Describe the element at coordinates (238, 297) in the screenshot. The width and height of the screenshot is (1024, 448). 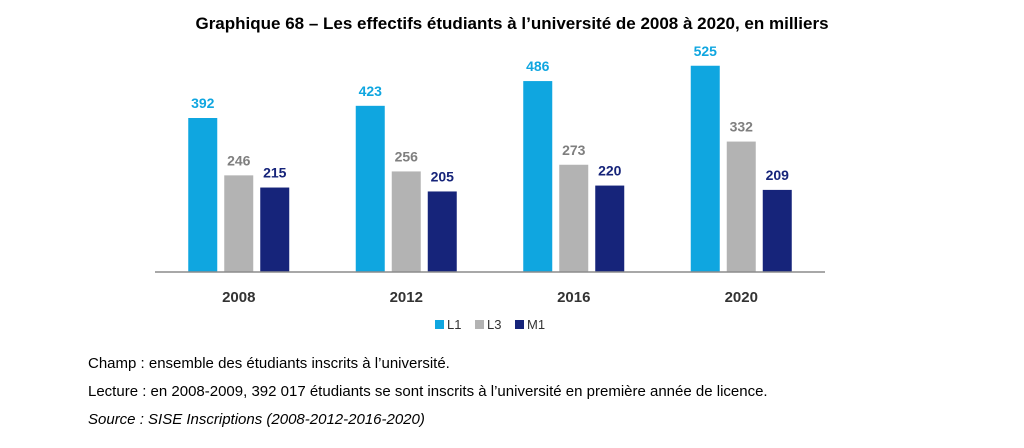
I see `x-tick-label-2008: 2008` at that location.